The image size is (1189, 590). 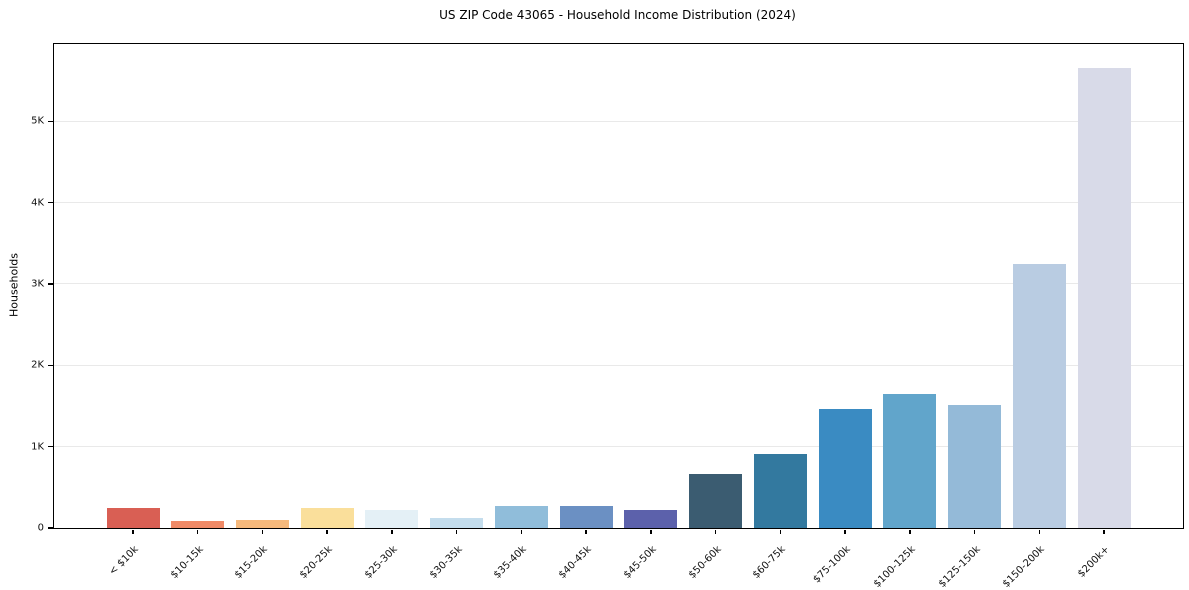 What do you see at coordinates (187, 562) in the screenshot?
I see `x-tick-label-text: $10-15k` at bounding box center [187, 562].